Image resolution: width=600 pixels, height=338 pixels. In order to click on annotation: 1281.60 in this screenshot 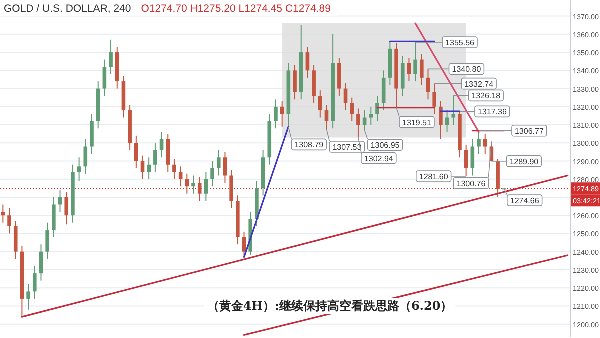, I will do `click(434, 177)`.